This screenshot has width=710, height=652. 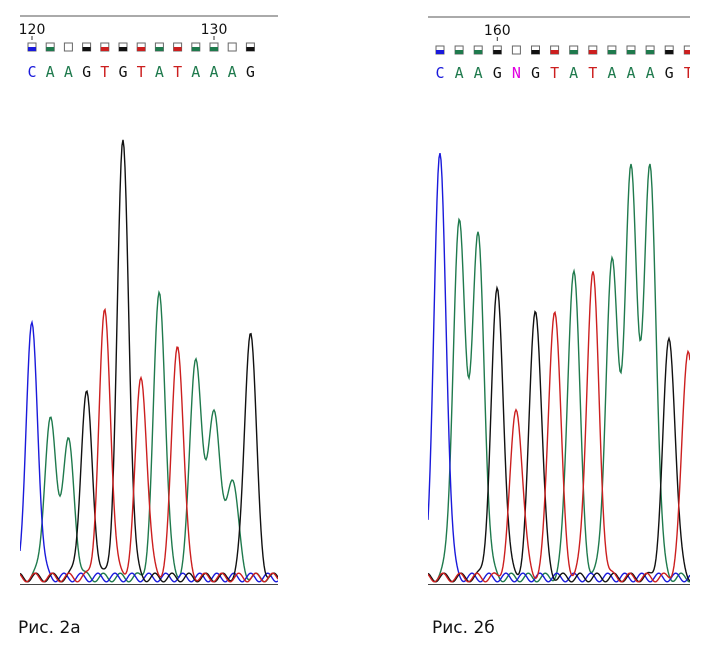 What do you see at coordinates (149, 451) in the screenshot?
I see `trace-C` at bounding box center [149, 451].